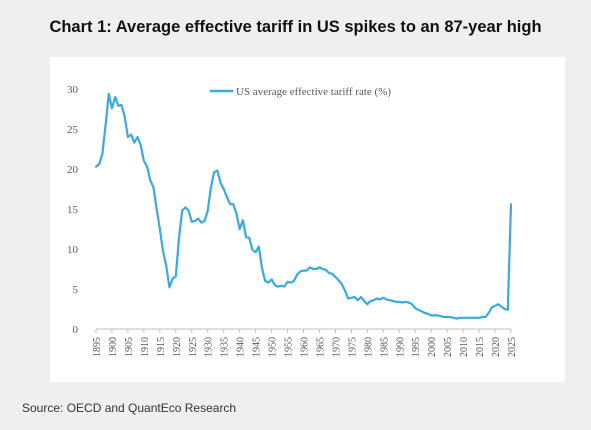 The height and width of the screenshot is (430, 591). What do you see at coordinates (73, 170) in the screenshot?
I see `y-tick-label: 20` at bounding box center [73, 170].